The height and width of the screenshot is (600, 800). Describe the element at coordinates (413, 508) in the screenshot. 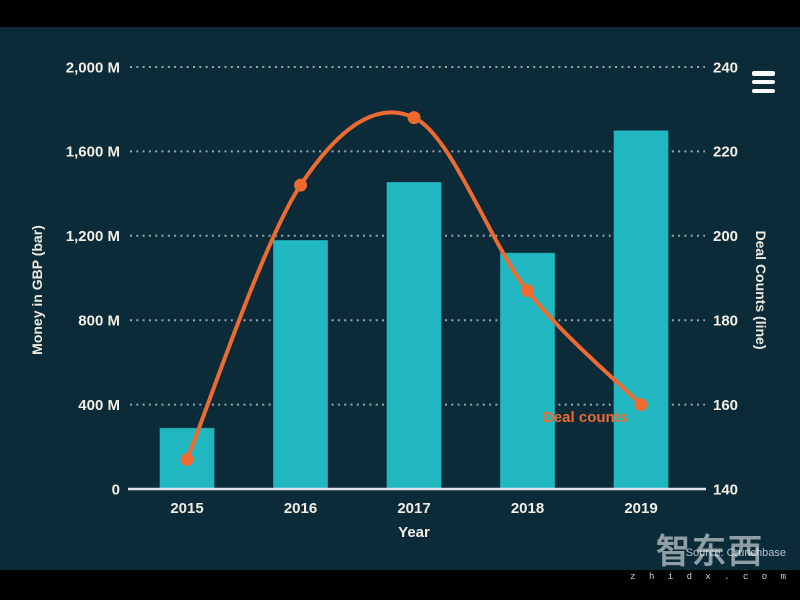

I see `x-tick-label: 2017` at that location.